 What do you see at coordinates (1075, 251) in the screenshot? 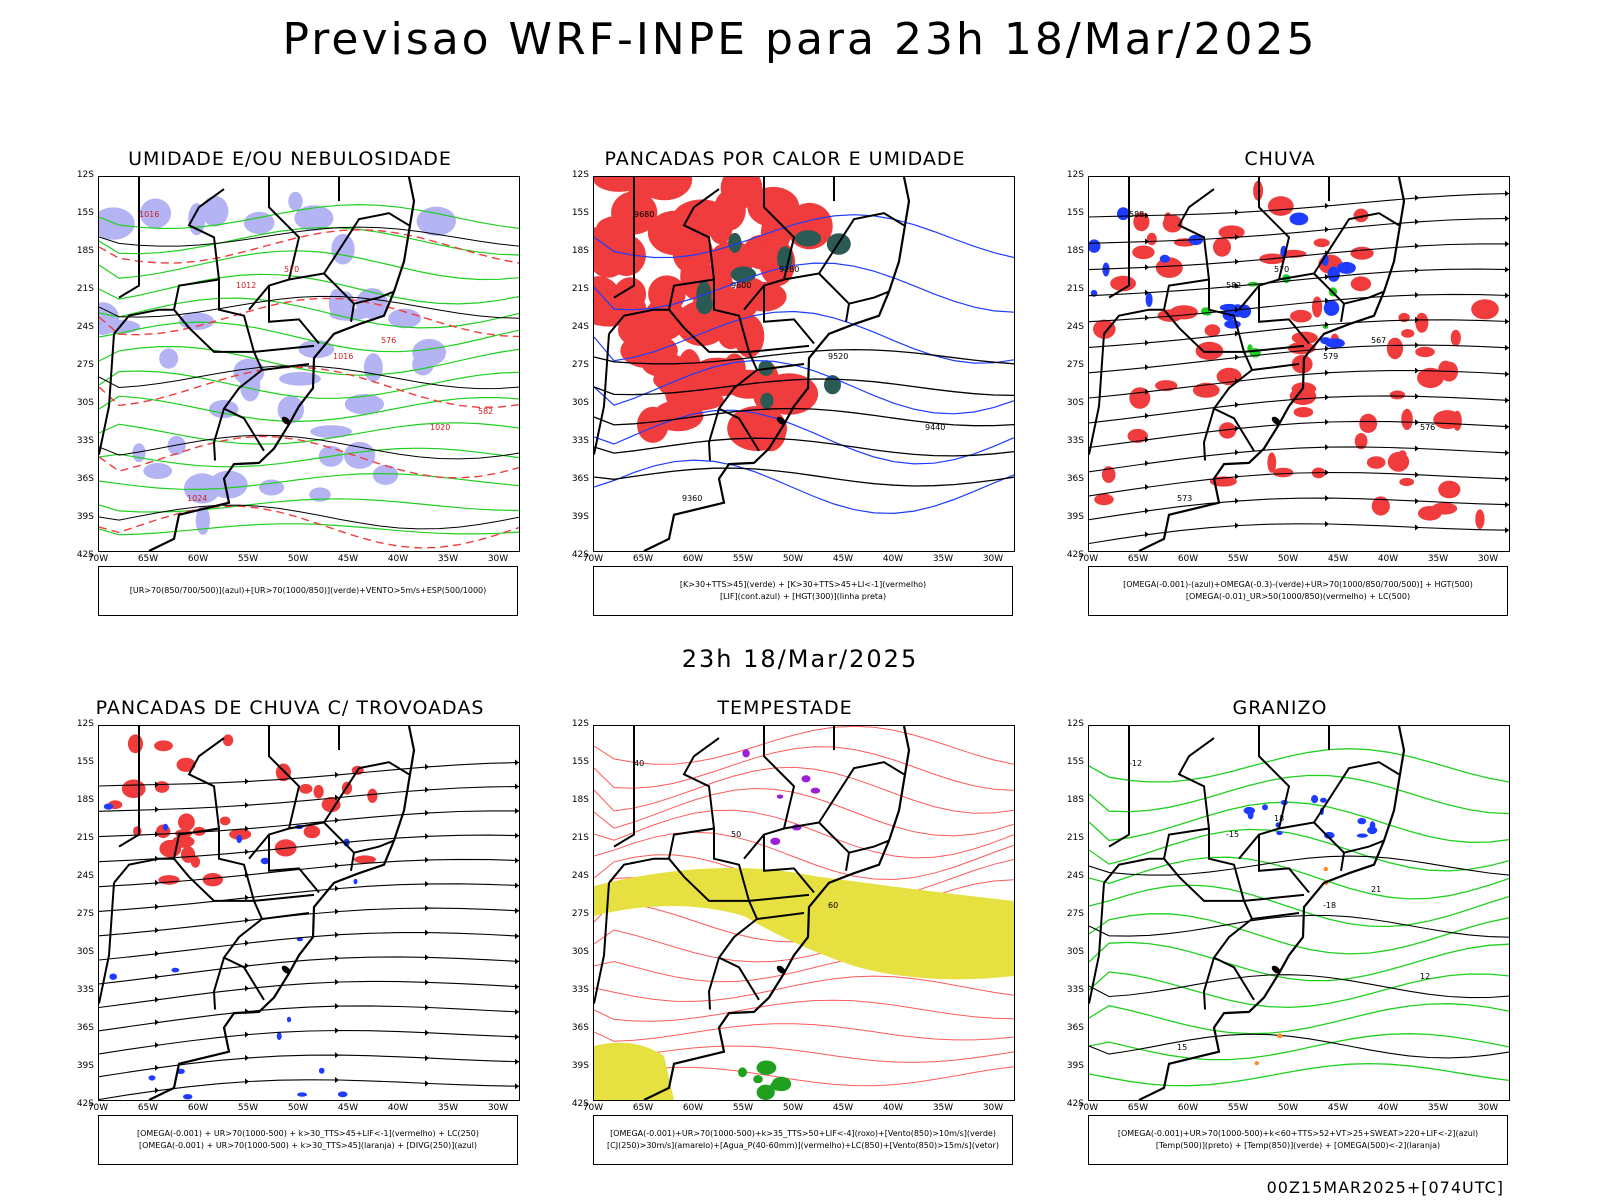
I see `lat-tick-label: 18S` at bounding box center [1075, 251].